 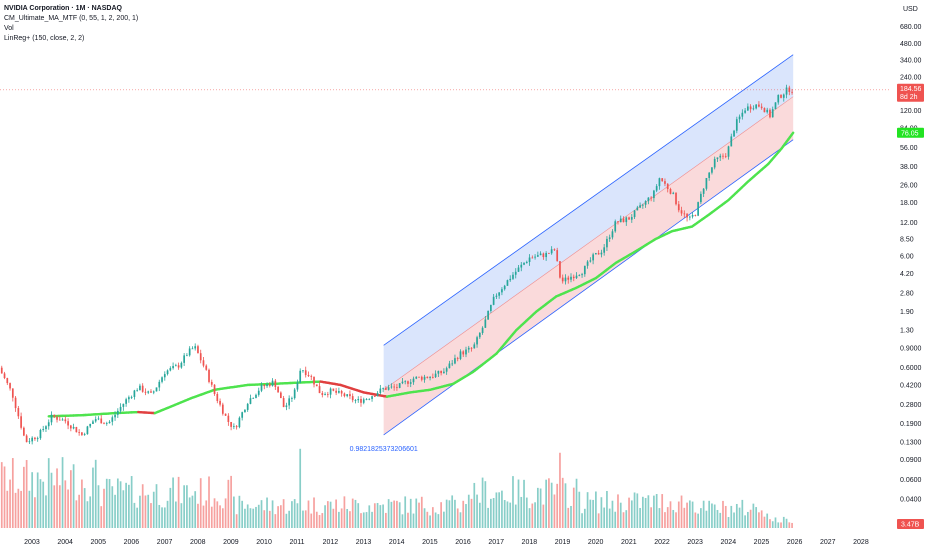 What do you see at coordinates (71, 19) in the screenshot?
I see `indicator-ma-label: CM_Ultimate_MA_MTF (0, 55, 1, 2, 200, 1)` at bounding box center [71, 19].